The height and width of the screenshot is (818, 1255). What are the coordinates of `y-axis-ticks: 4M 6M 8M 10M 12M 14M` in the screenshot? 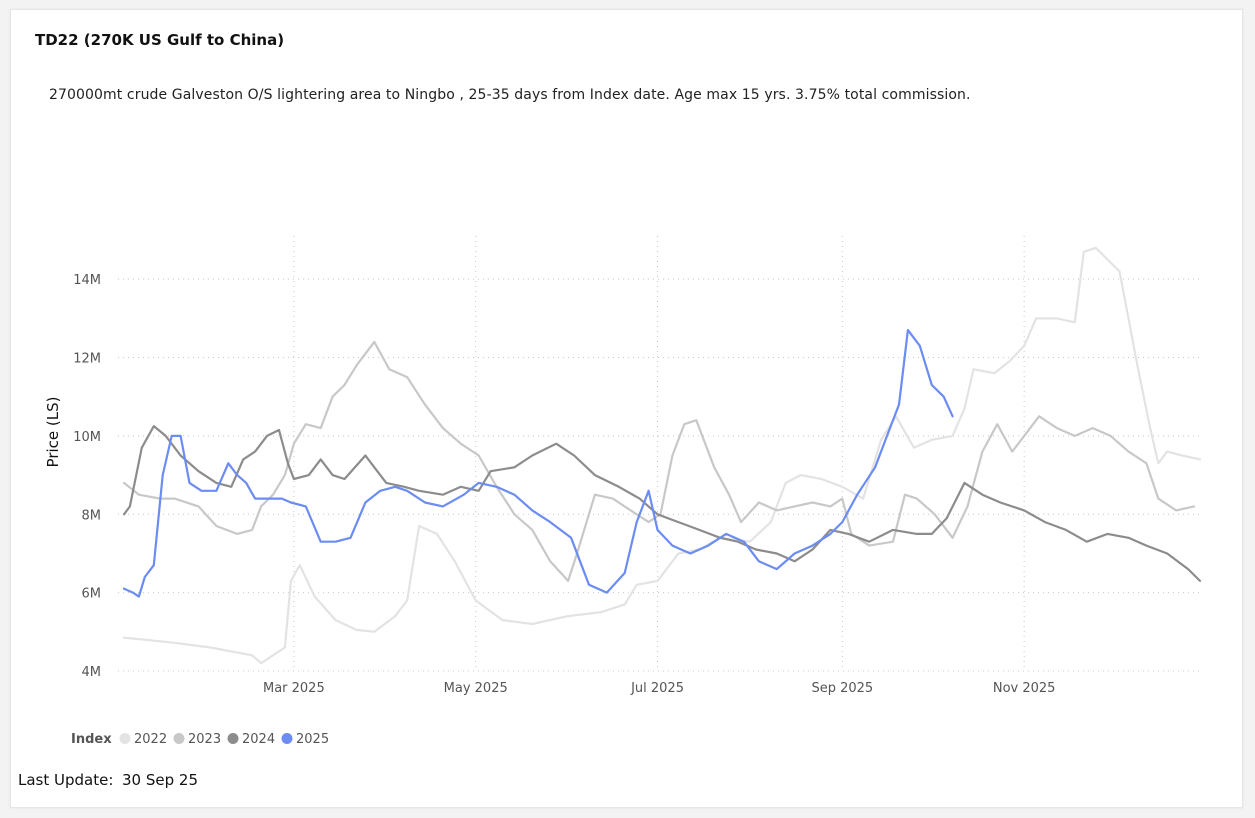 It's located at (87, 476).